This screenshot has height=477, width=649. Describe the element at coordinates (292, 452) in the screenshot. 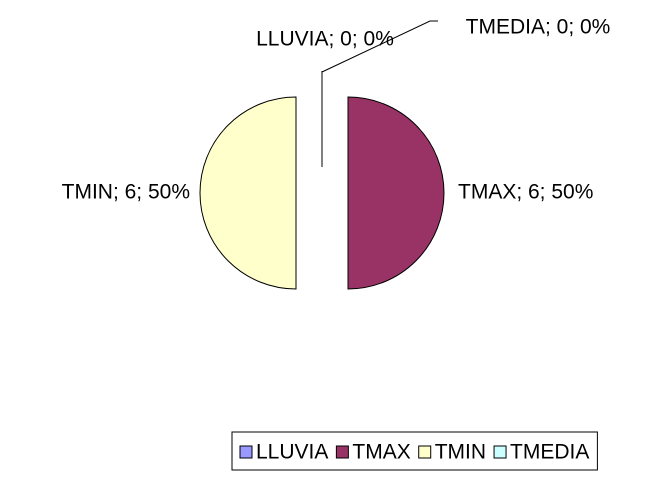

I see `legend-label: LLUVIA` at that location.